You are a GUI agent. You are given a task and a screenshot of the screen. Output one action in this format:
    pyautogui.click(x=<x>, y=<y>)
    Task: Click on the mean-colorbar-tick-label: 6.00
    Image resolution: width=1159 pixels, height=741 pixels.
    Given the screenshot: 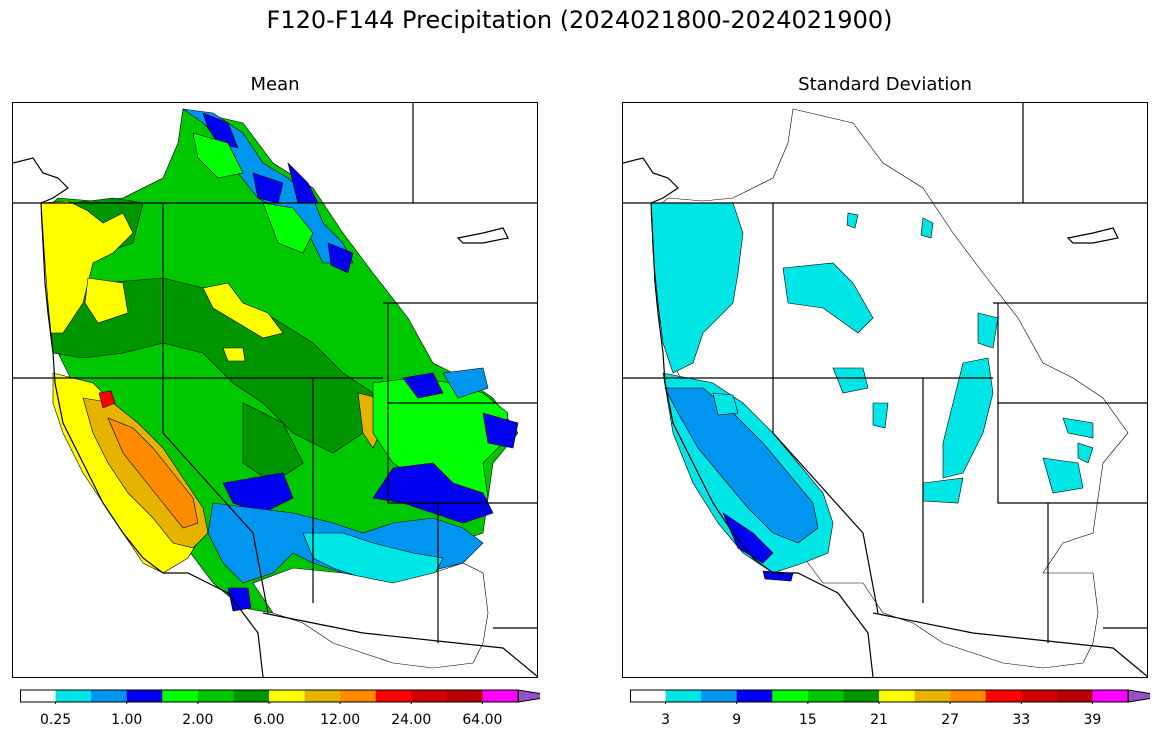 What is the action you would take?
    pyautogui.click(x=269, y=720)
    